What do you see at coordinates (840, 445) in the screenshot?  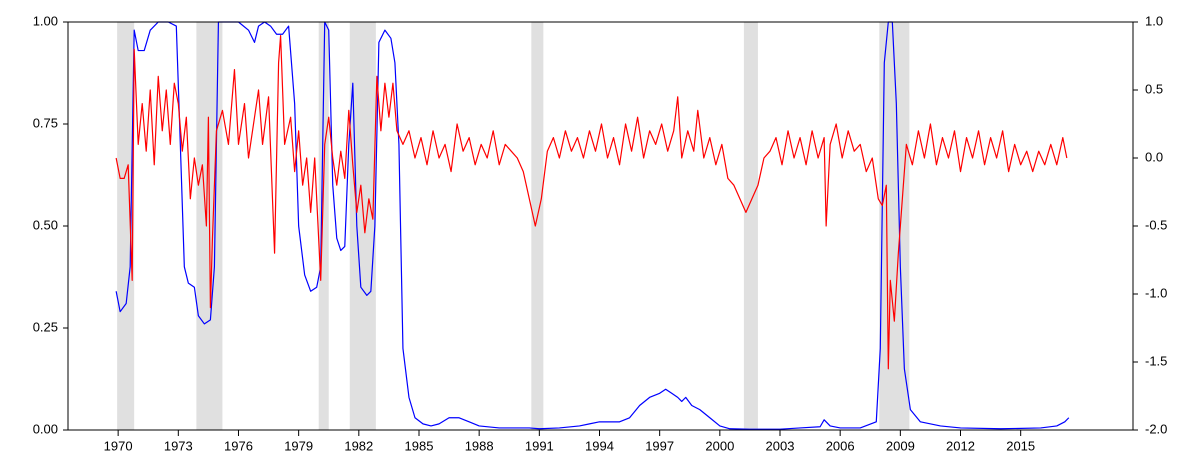 I see `x-tick-label: 2006` at bounding box center [840, 445].